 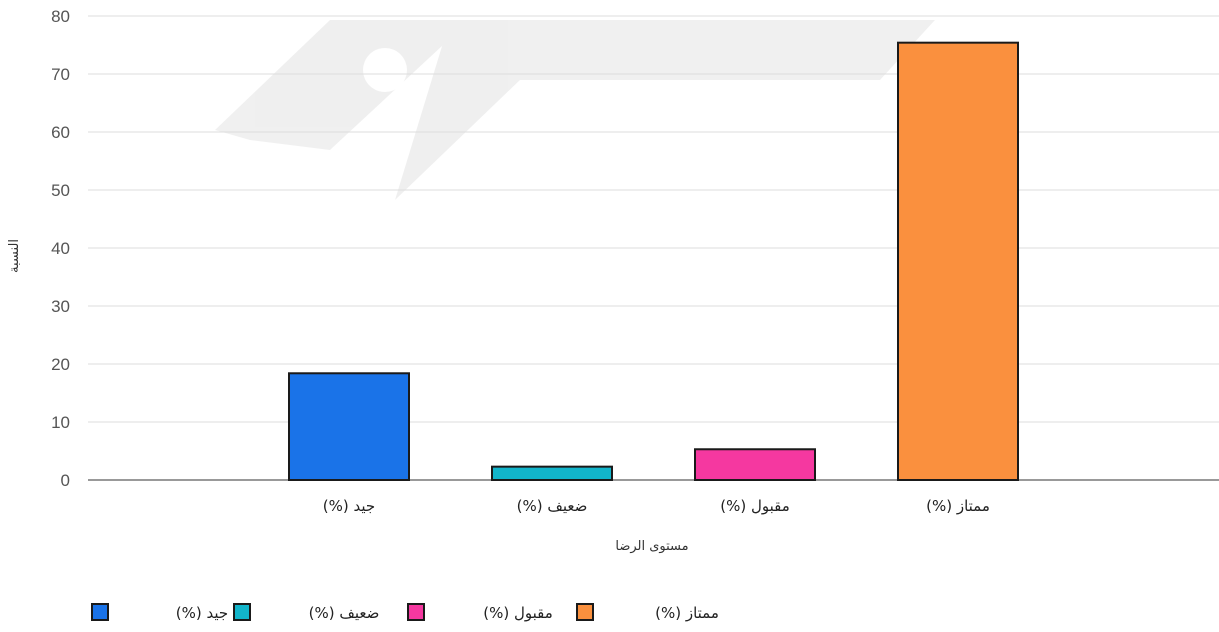 I want to click on legend-item: (%) ضعيف, so click(x=306, y=612).